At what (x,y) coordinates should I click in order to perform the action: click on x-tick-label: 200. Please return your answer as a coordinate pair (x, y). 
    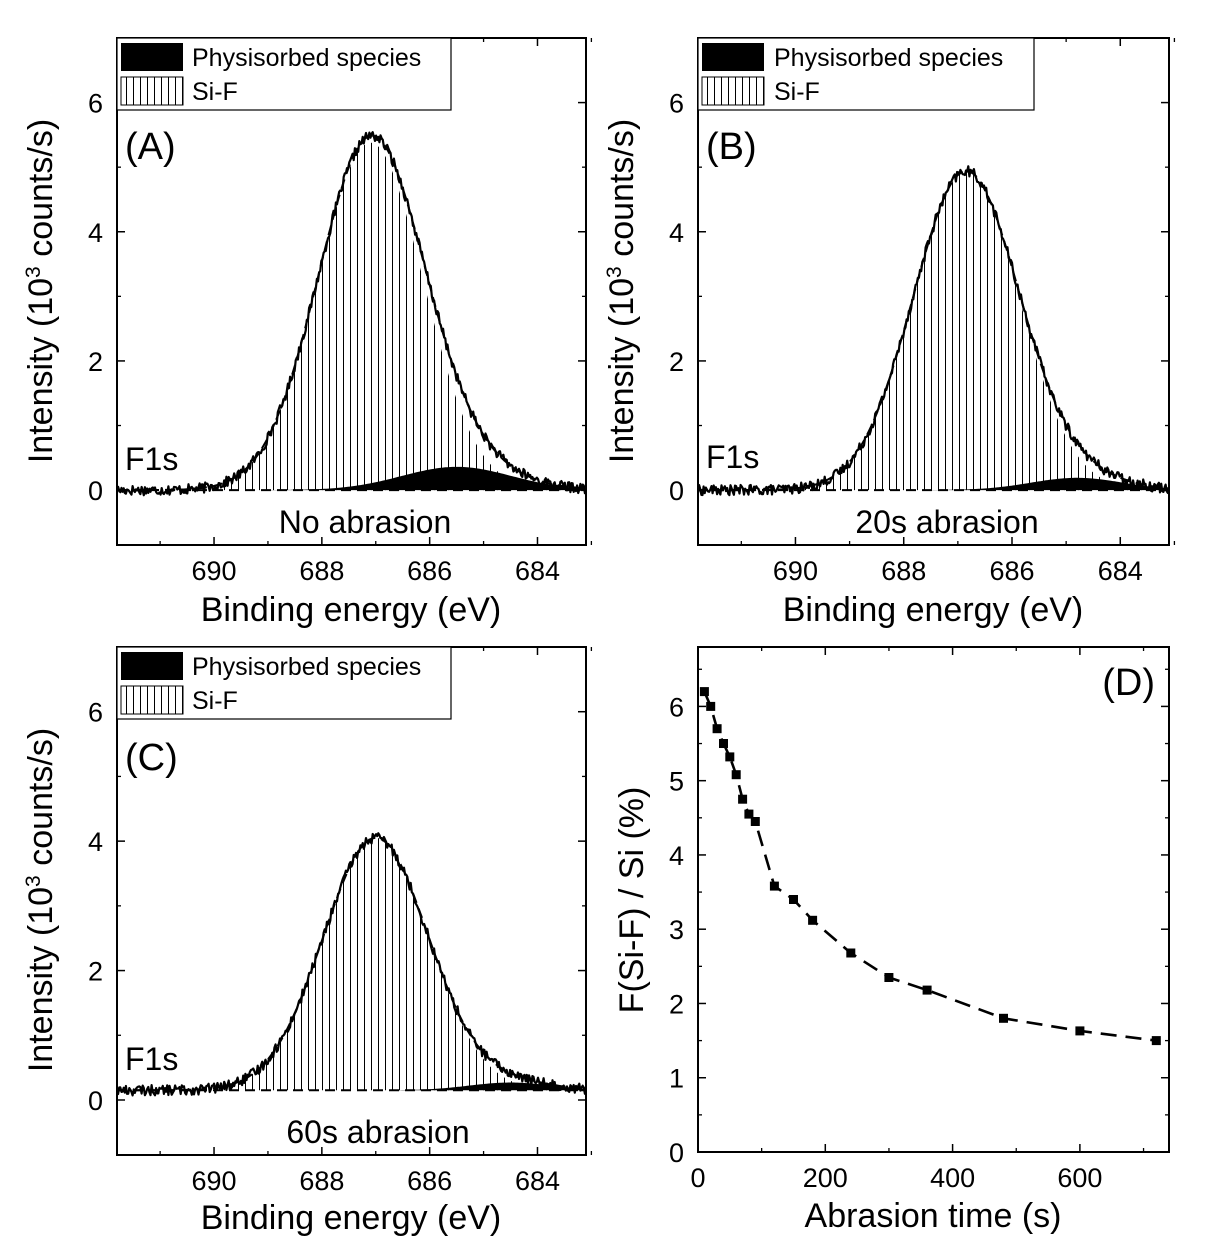
    Looking at the image, I should click on (825, 1178).